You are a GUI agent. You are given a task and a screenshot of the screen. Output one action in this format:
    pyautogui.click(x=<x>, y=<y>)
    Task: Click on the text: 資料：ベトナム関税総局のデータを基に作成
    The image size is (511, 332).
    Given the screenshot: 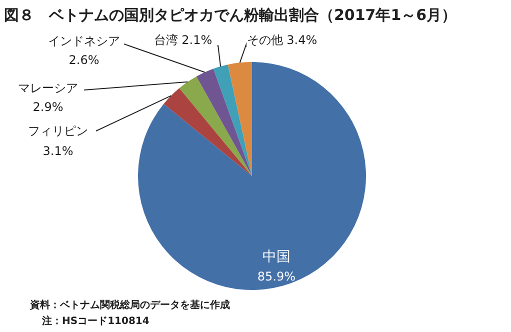 What is the action you would take?
    pyautogui.click(x=130, y=305)
    